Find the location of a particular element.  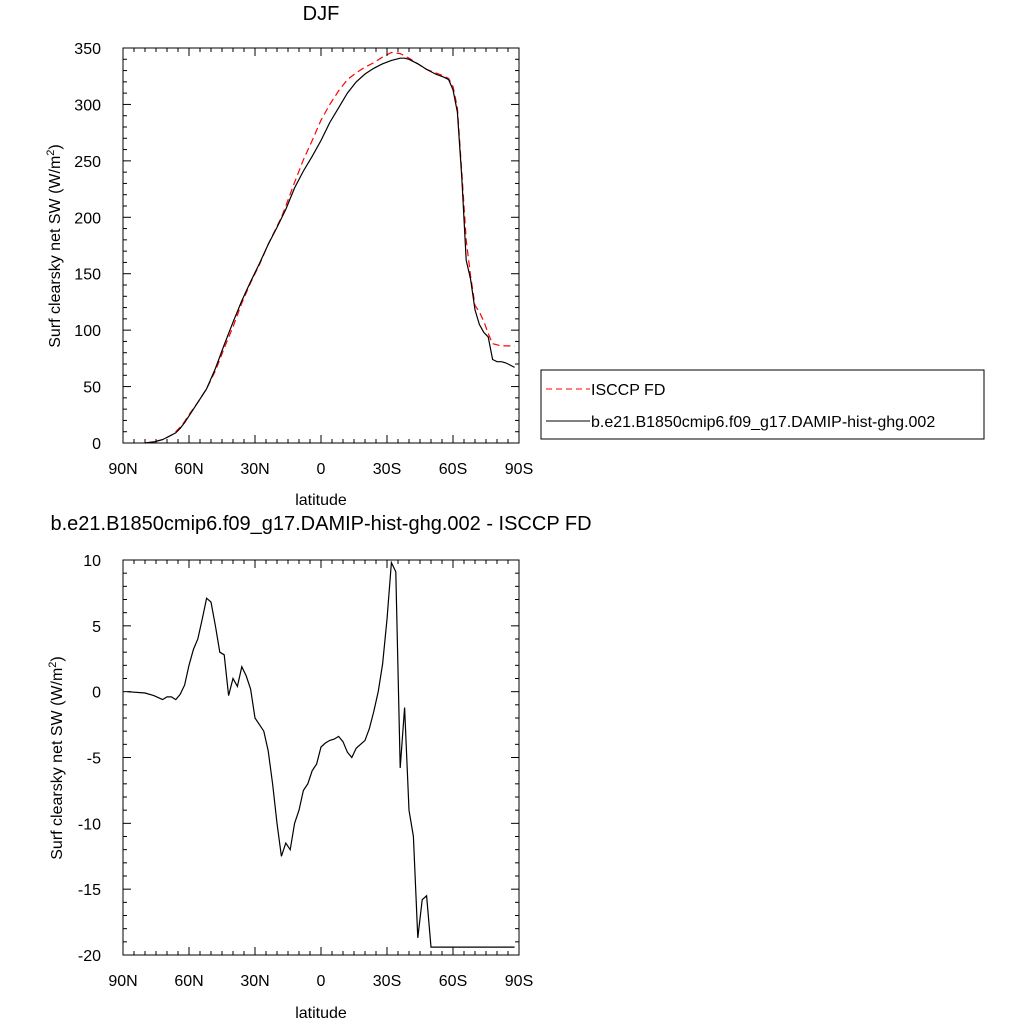

legend-box is located at coordinates (762, 404).